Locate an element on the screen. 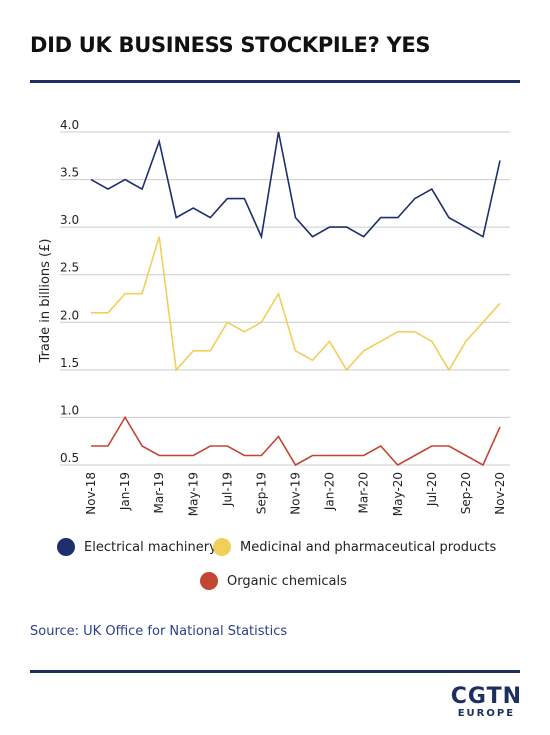  x-tick-label: Jul-20 is located at coordinates (432, 489).